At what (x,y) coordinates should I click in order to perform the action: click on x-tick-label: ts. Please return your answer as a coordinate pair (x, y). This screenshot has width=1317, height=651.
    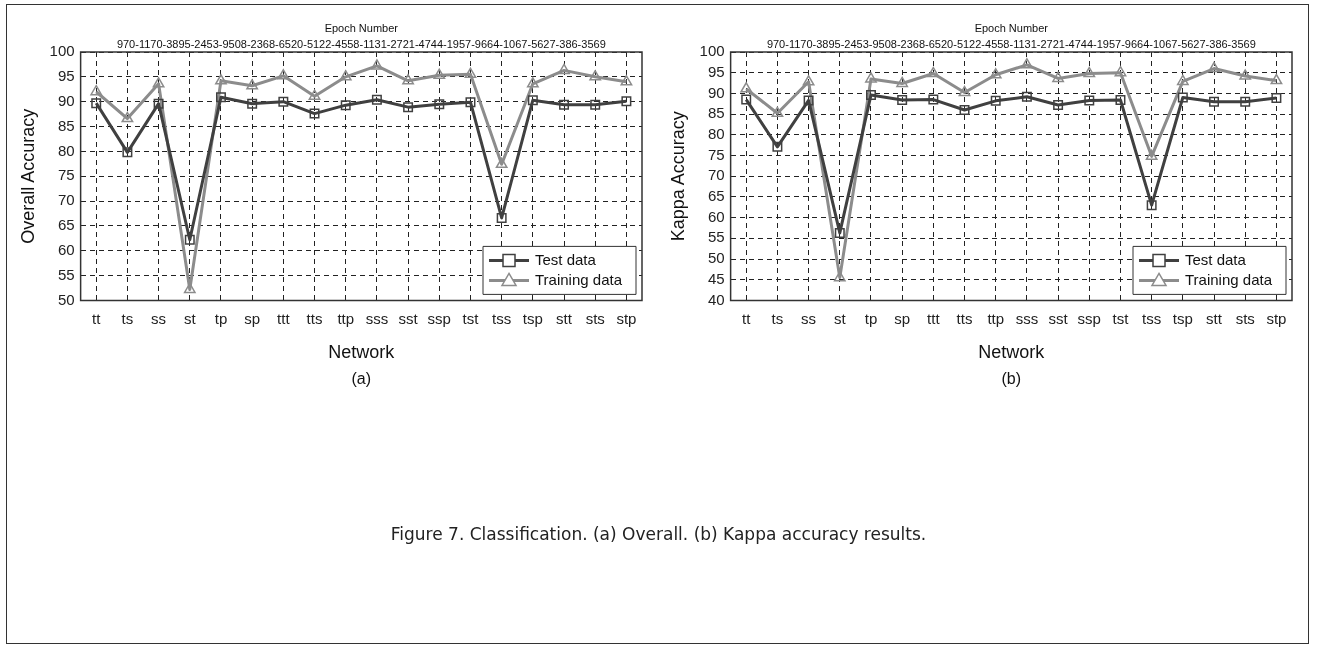
    Looking at the image, I should click on (127, 318).